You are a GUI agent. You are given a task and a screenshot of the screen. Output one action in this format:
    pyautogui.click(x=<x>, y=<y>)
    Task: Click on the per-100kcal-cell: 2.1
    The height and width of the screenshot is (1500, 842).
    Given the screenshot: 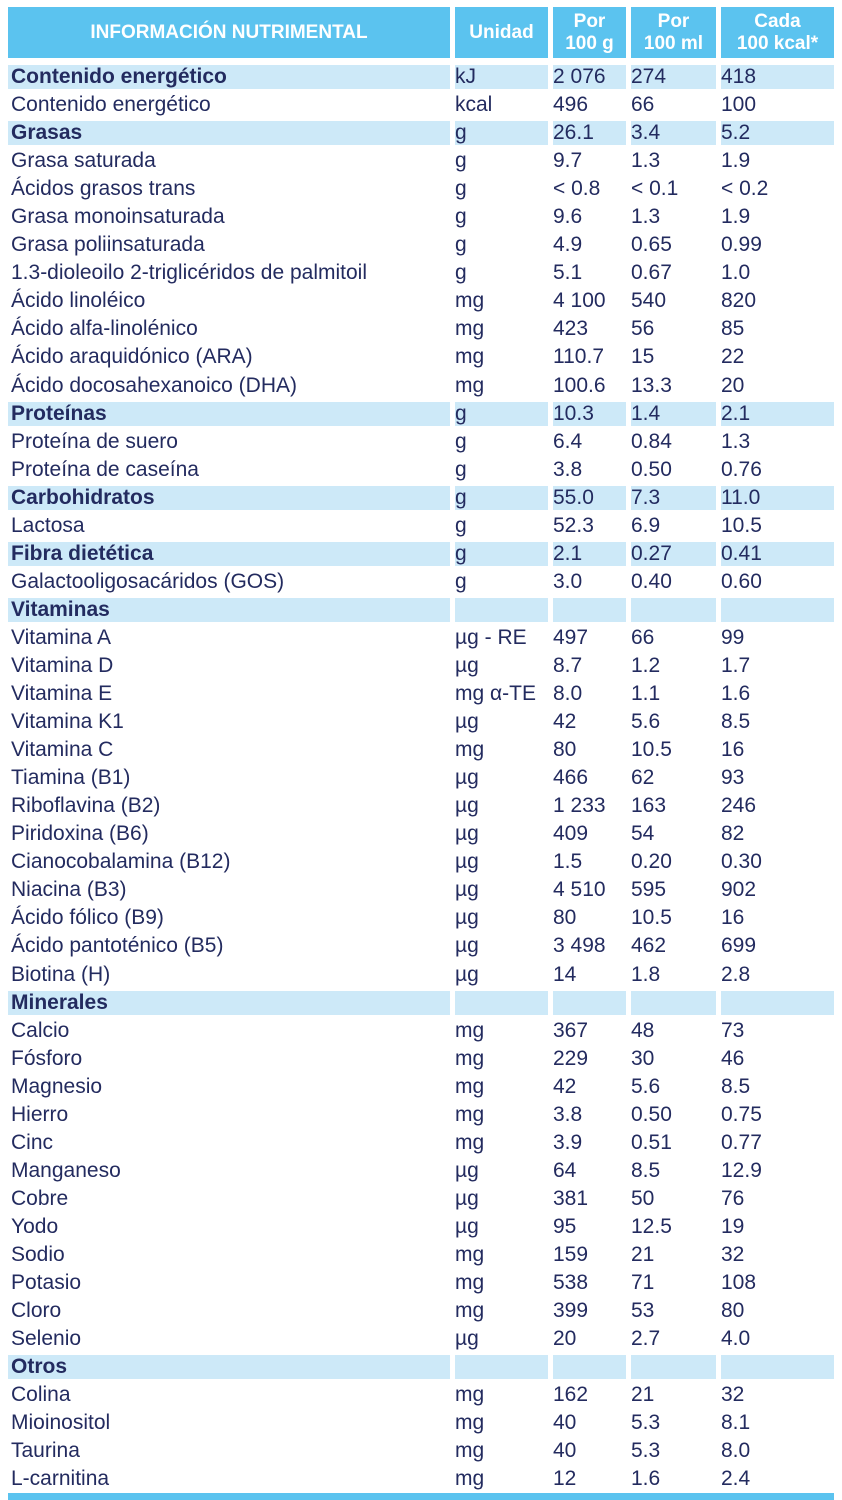 What is the action you would take?
    pyautogui.click(x=777, y=413)
    